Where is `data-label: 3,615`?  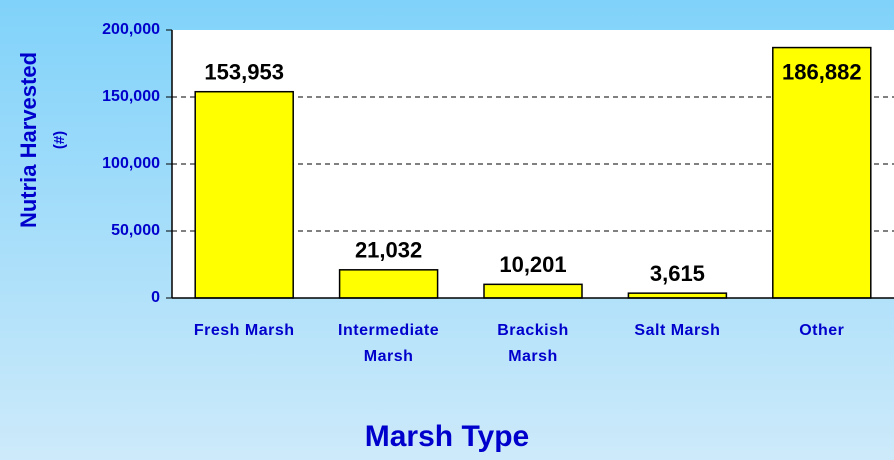
data-label: 3,615 is located at coordinates (677, 273).